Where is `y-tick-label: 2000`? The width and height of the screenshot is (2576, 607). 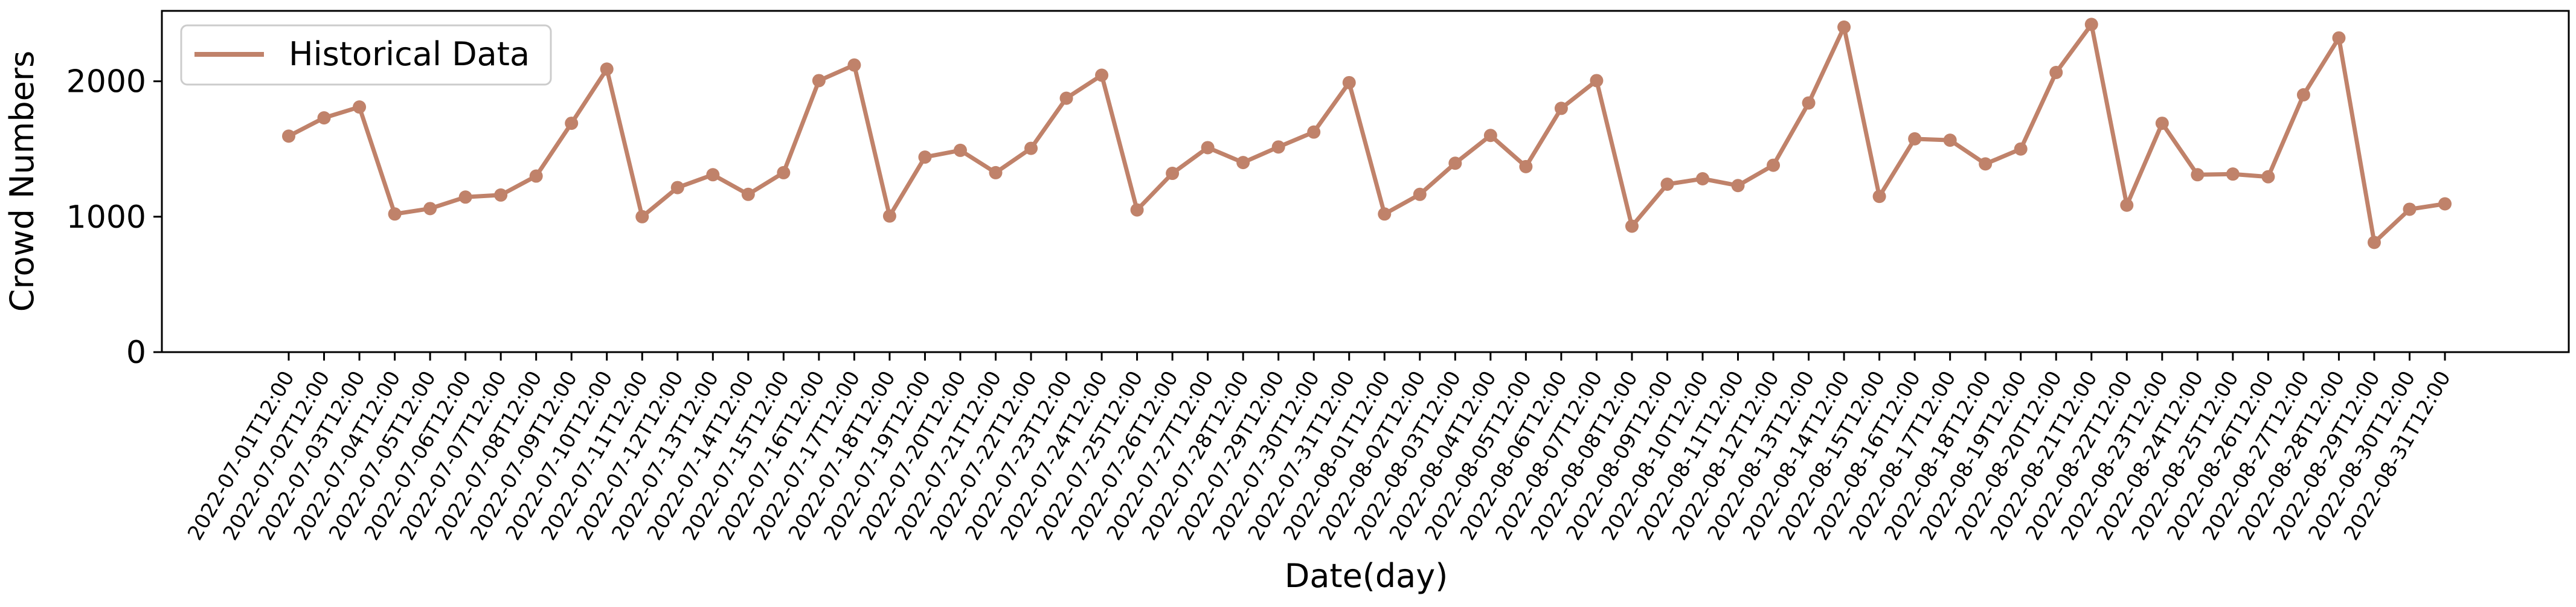
y-tick-label: 2000 is located at coordinates (106, 82).